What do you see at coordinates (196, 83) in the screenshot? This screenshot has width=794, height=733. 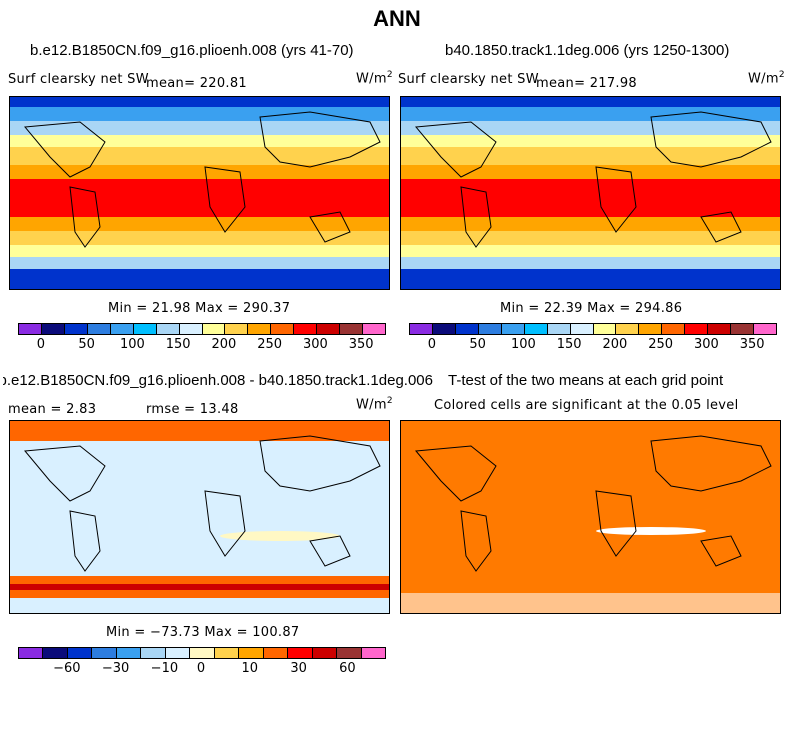 I see `panel1-mean: mean= 220.81` at bounding box center [196, 83].